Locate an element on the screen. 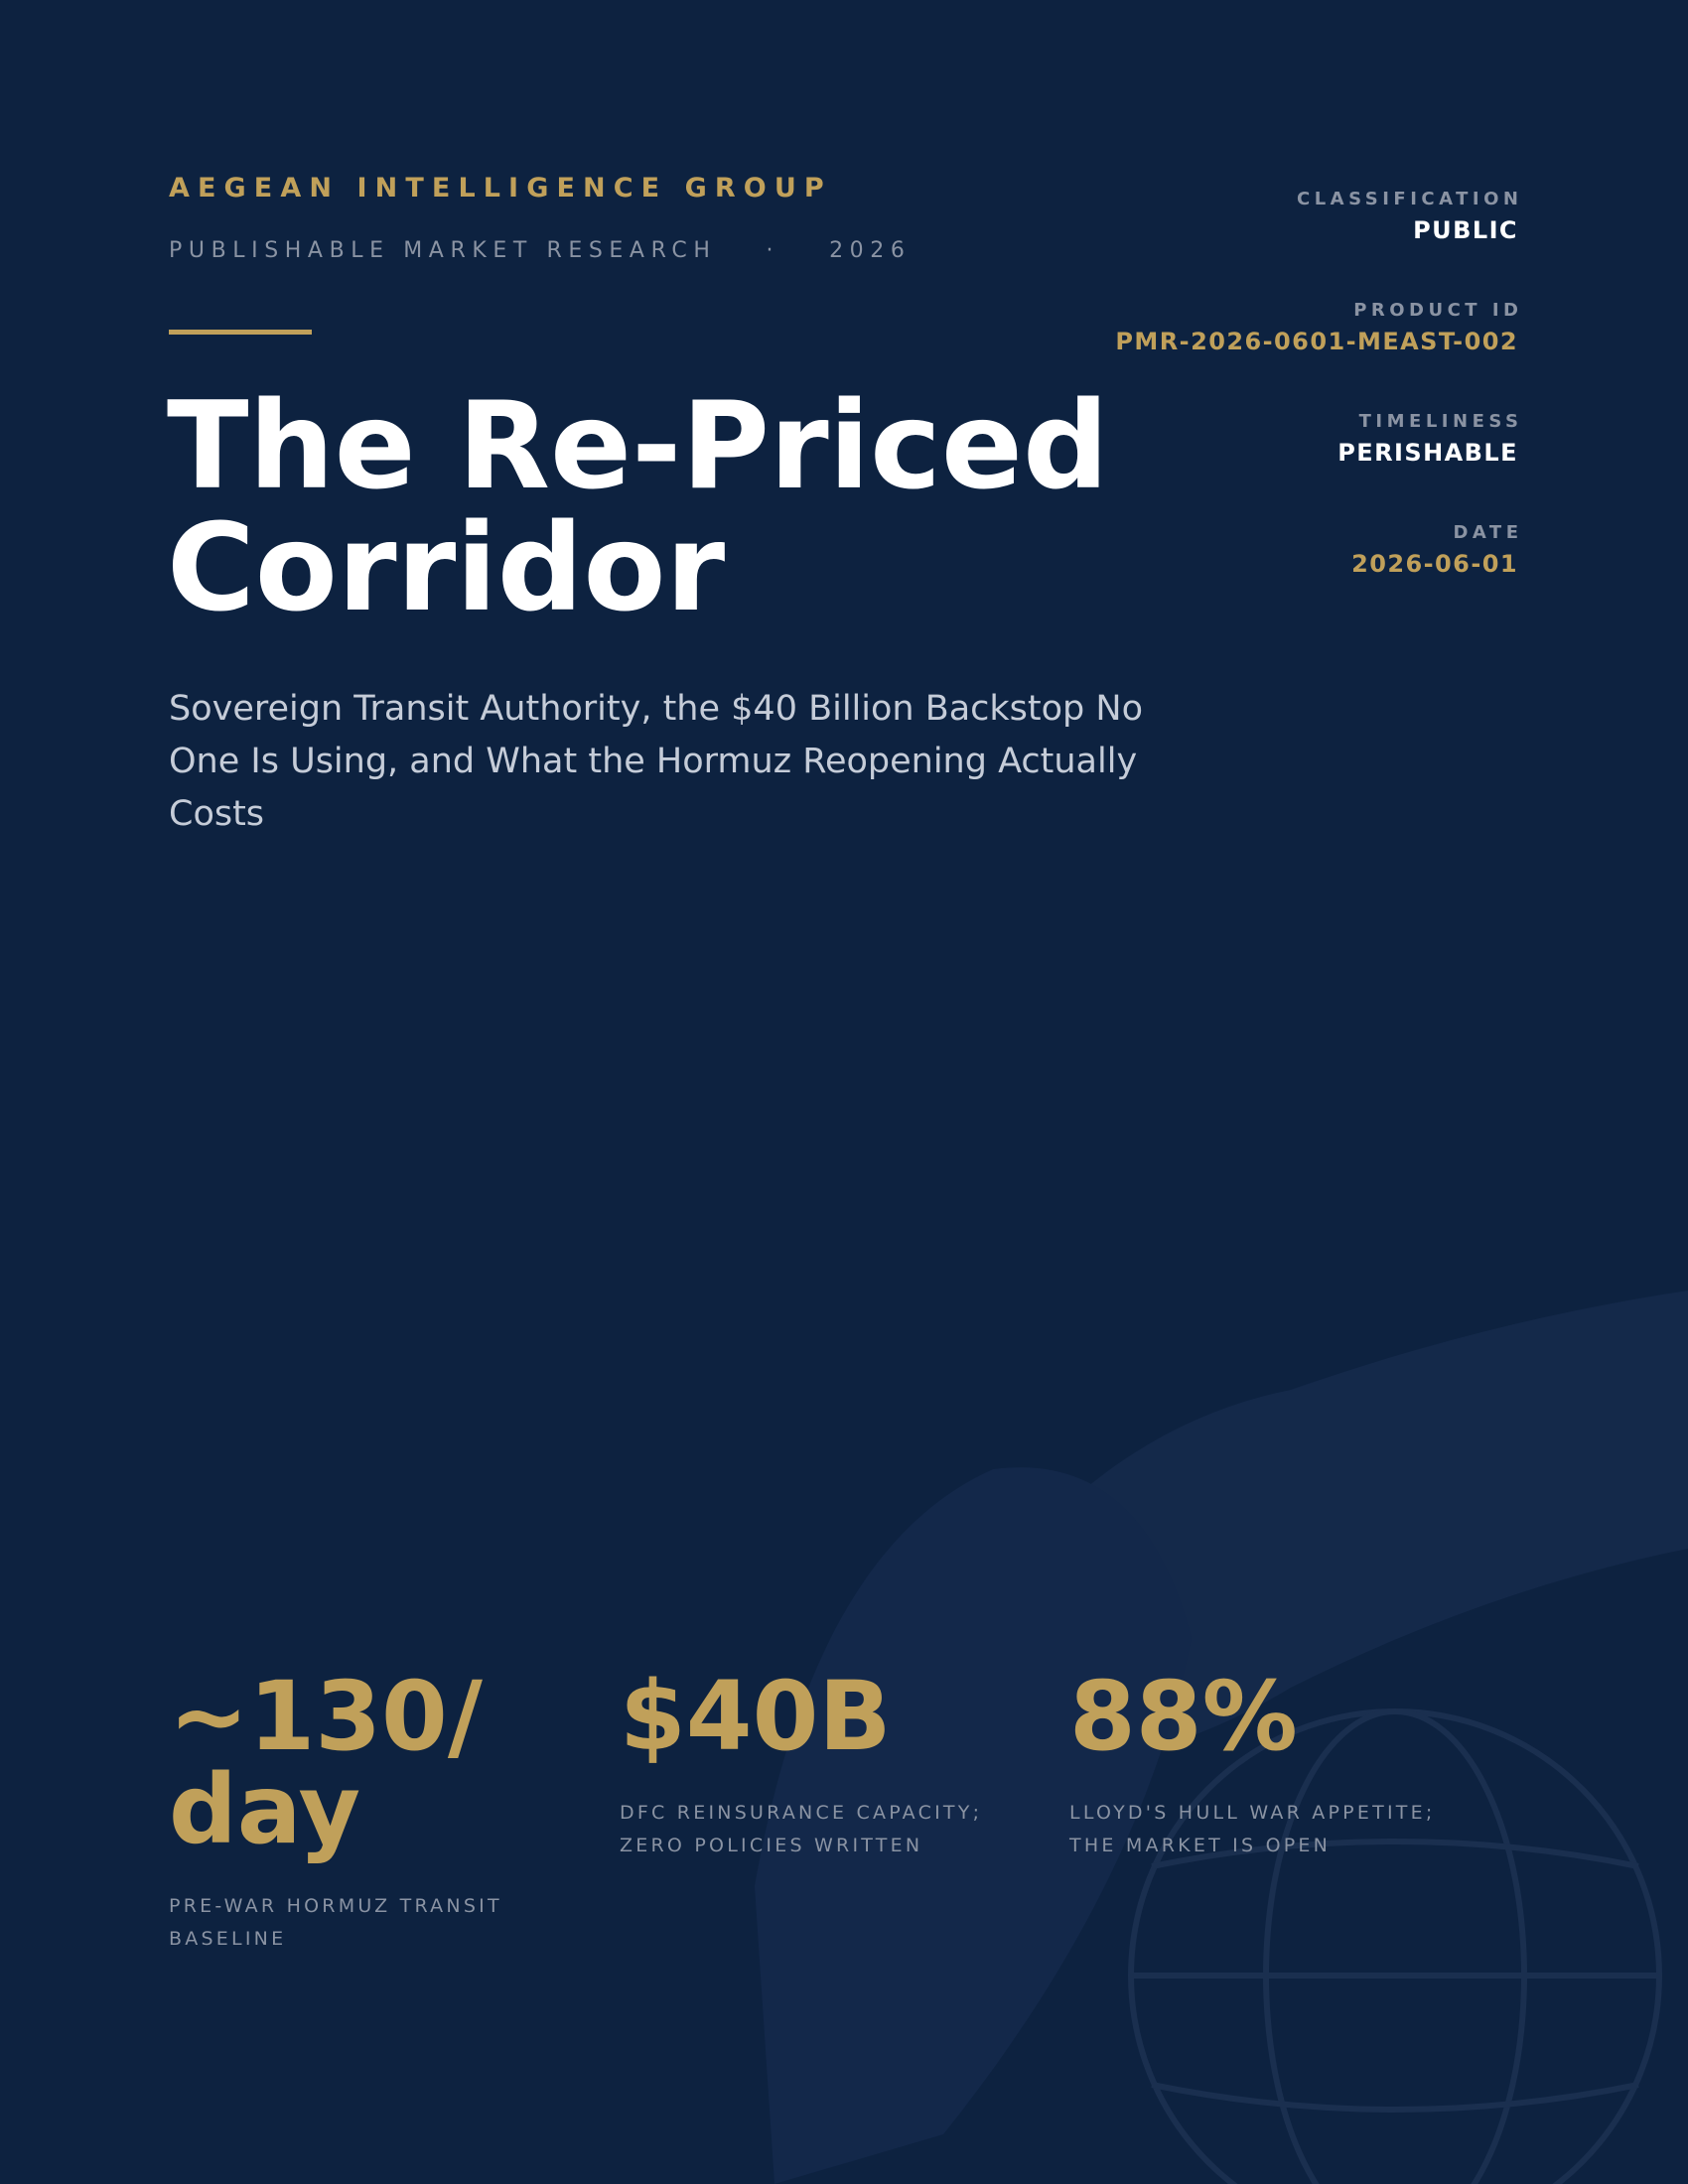 The width and height of the screenshot is (1688, 2184). meta-label: DATE is located at coordinates (1488, 532).